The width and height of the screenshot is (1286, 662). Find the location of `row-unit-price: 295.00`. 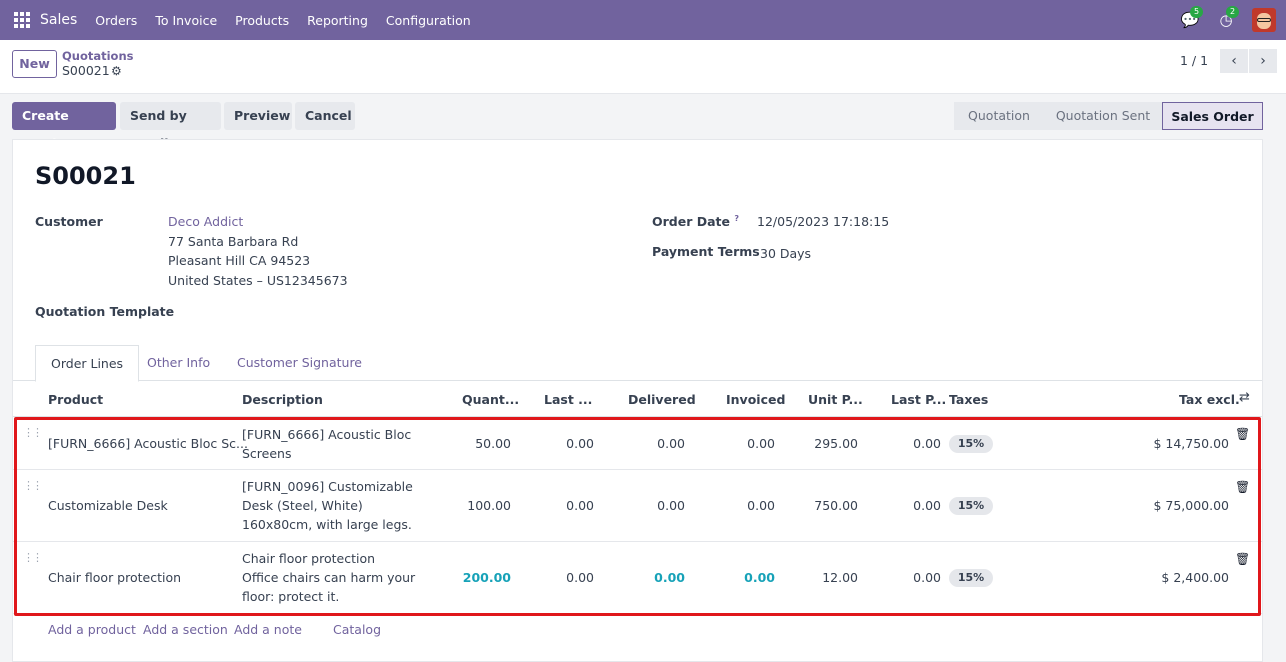

row-unit-price: 295.00 is located at coordinates (836, 443).